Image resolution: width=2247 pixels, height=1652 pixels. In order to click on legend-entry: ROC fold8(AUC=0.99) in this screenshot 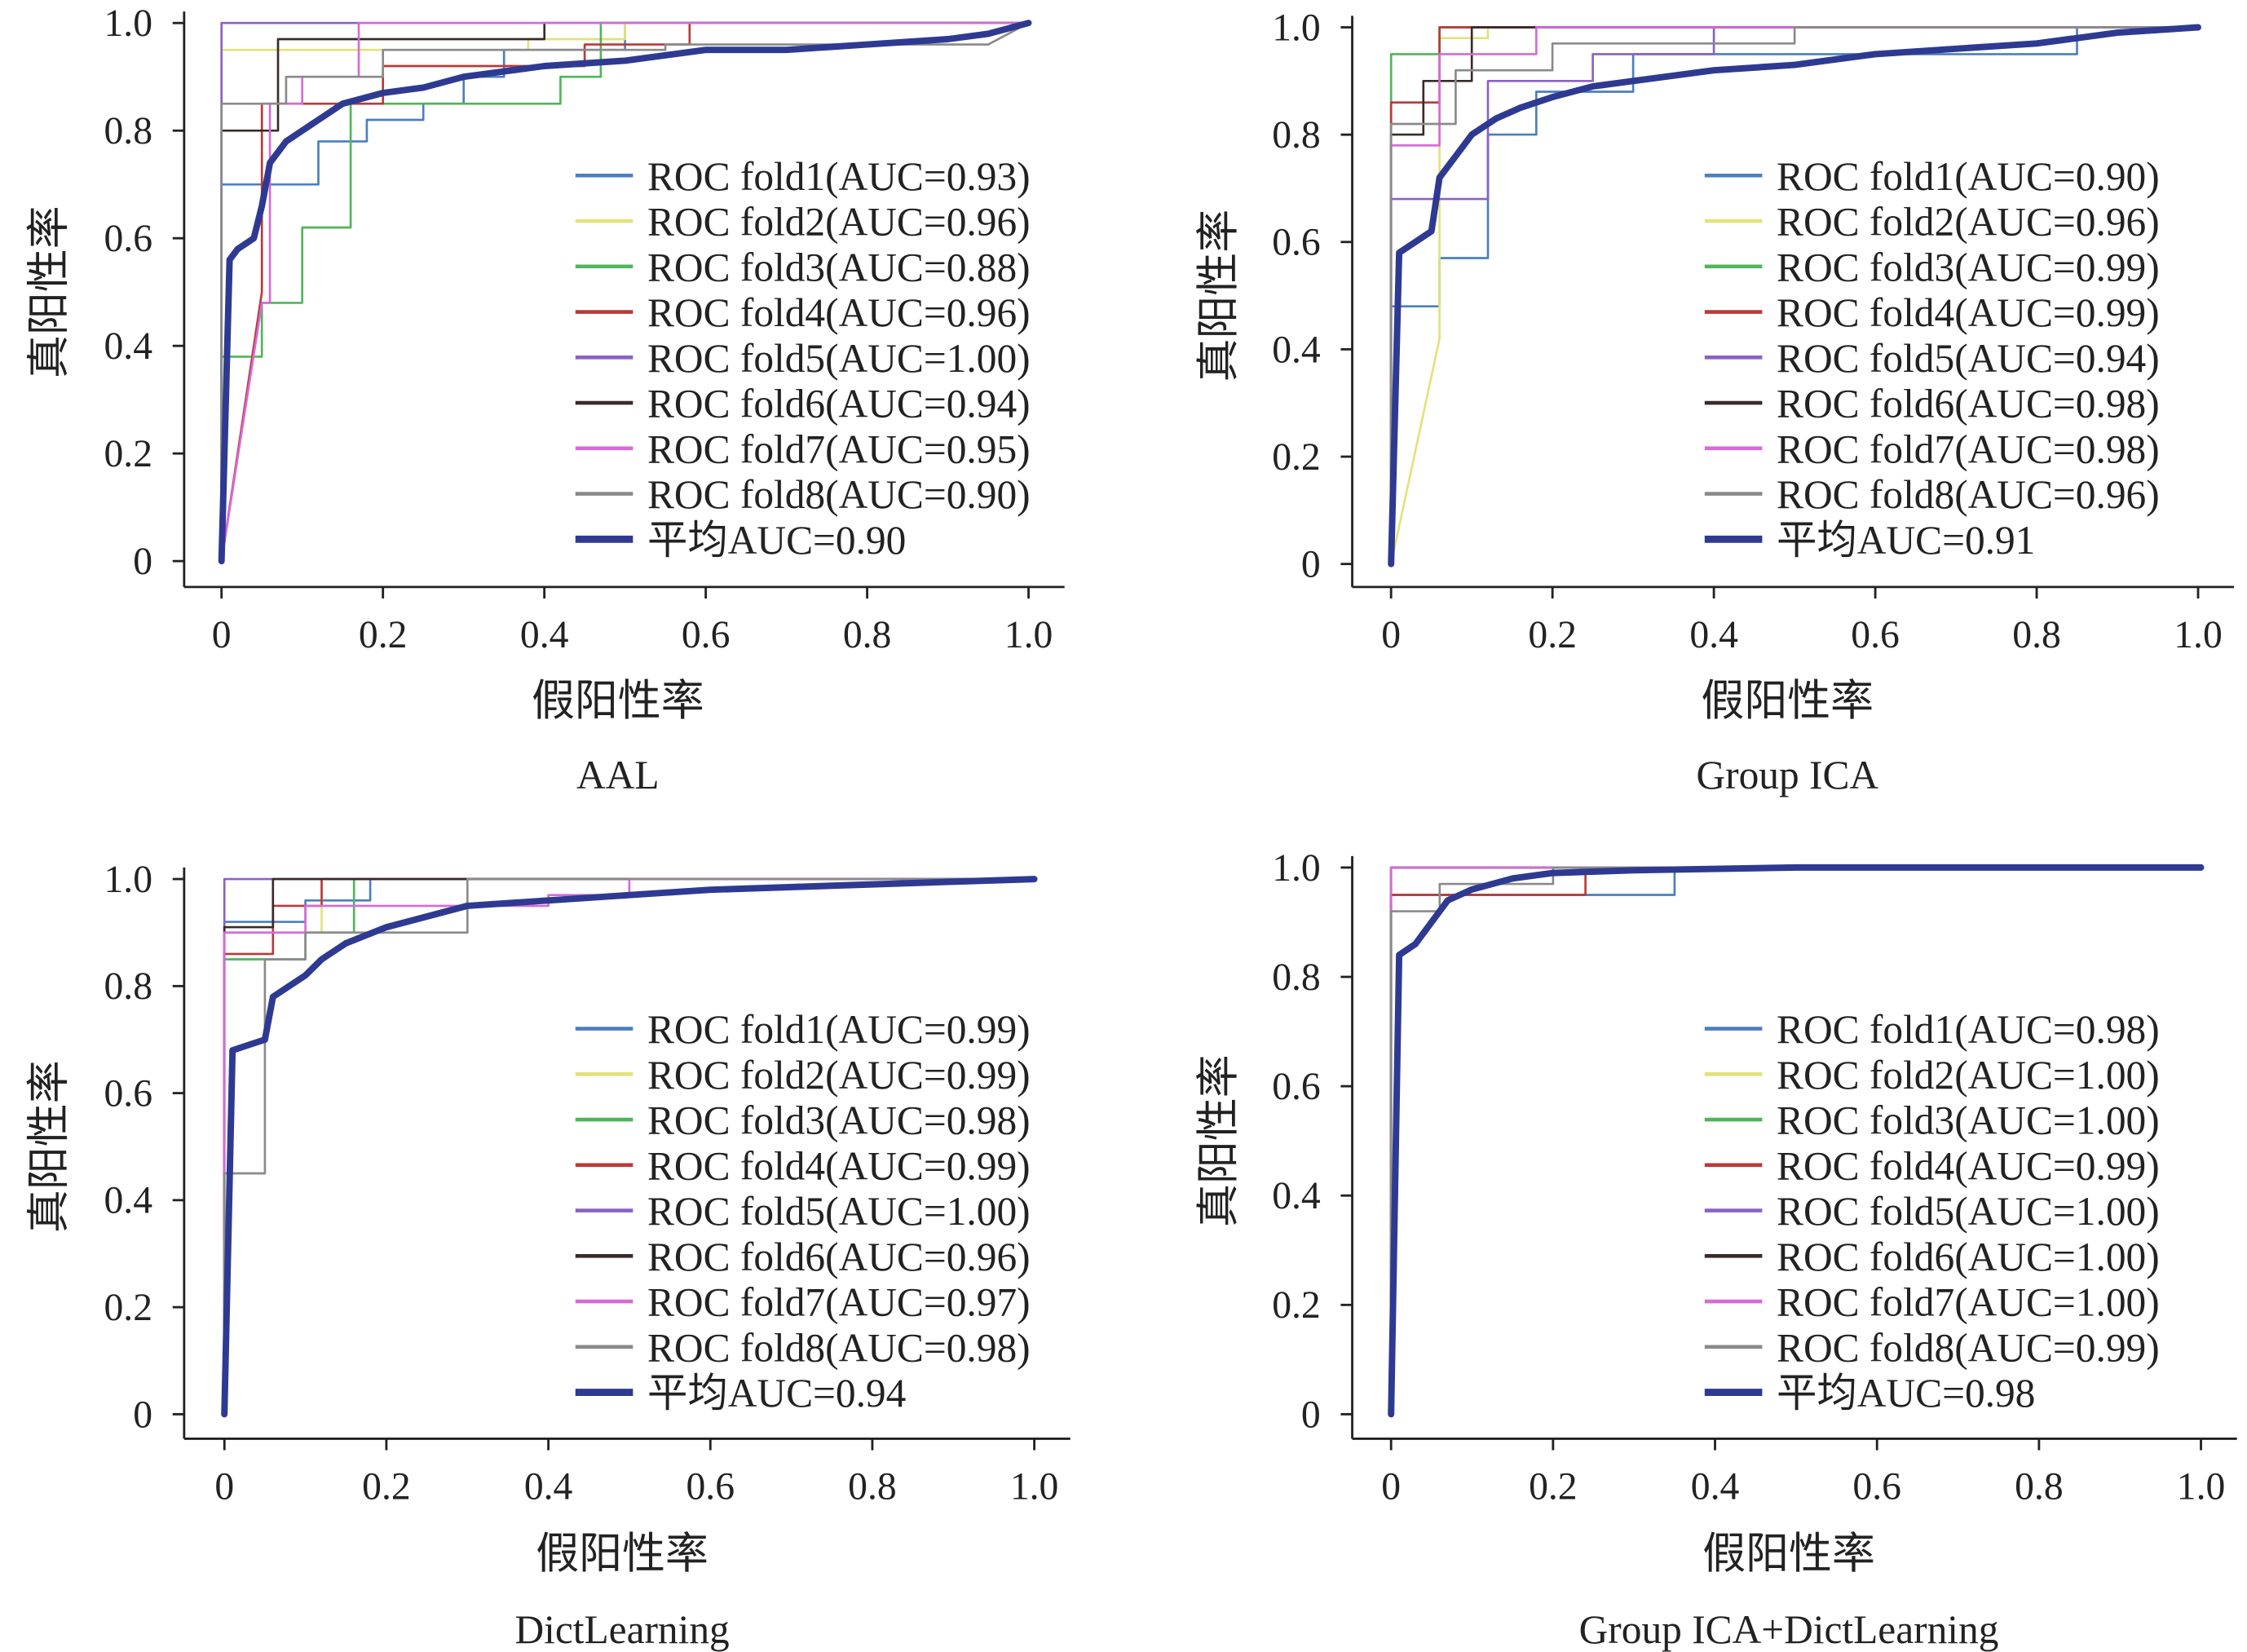, I will do `click(1968, 1348)`.